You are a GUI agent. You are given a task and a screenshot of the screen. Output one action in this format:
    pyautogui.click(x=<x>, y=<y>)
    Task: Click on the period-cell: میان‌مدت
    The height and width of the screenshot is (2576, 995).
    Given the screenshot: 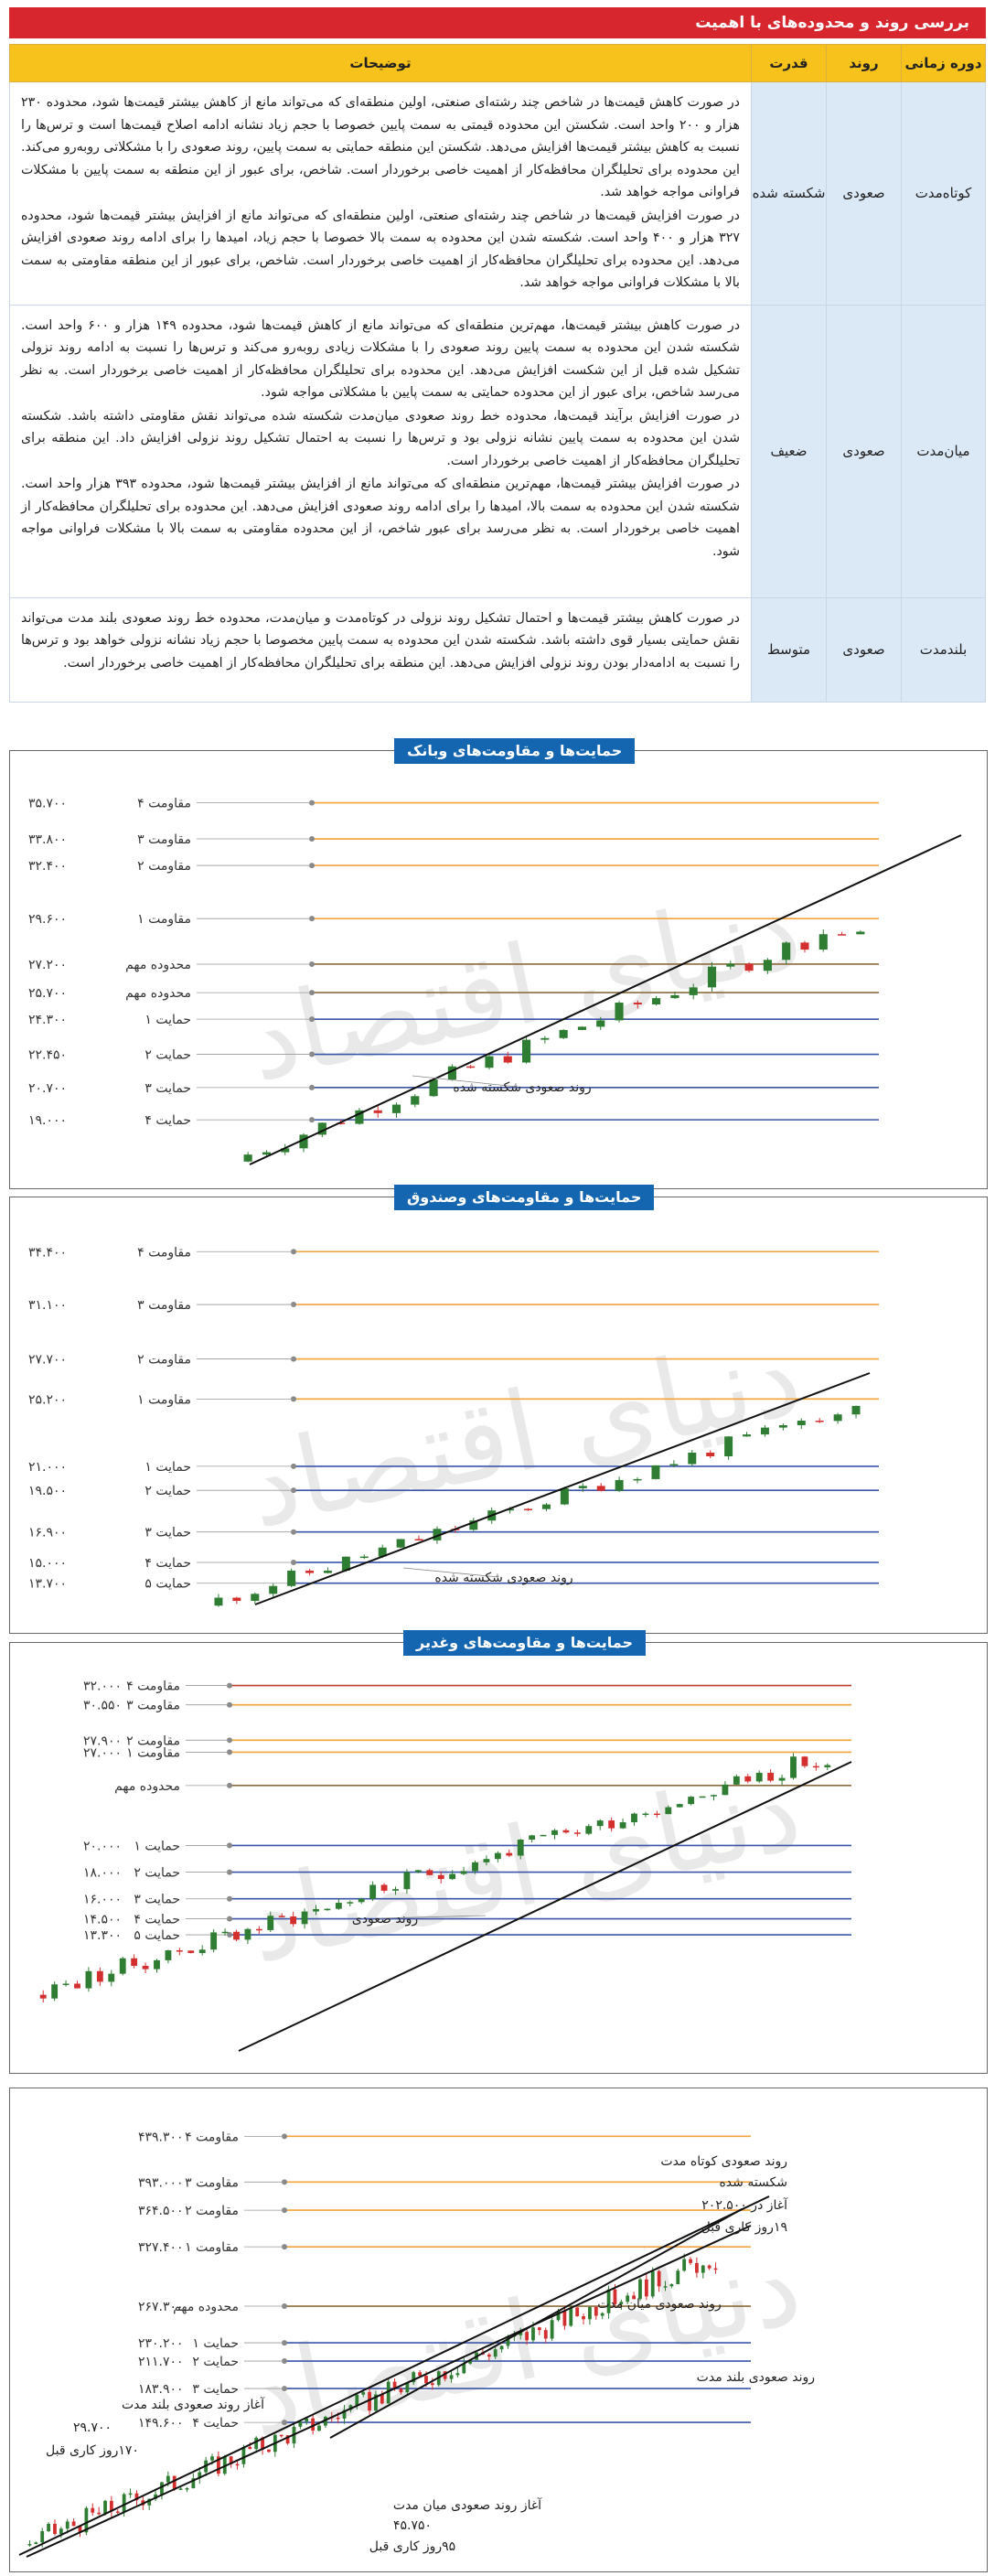 What is the action you would take?
    pyautogui.click(x=944, y=451)
    